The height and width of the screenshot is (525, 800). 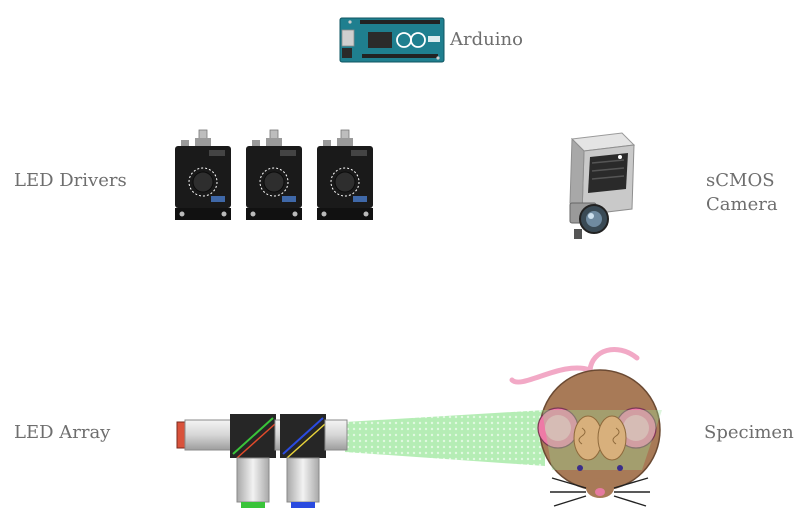 What do you see at coordinates (392, 40) in the screenshot?
I see `arduino-board-icon` at bounding box center [392, 40].